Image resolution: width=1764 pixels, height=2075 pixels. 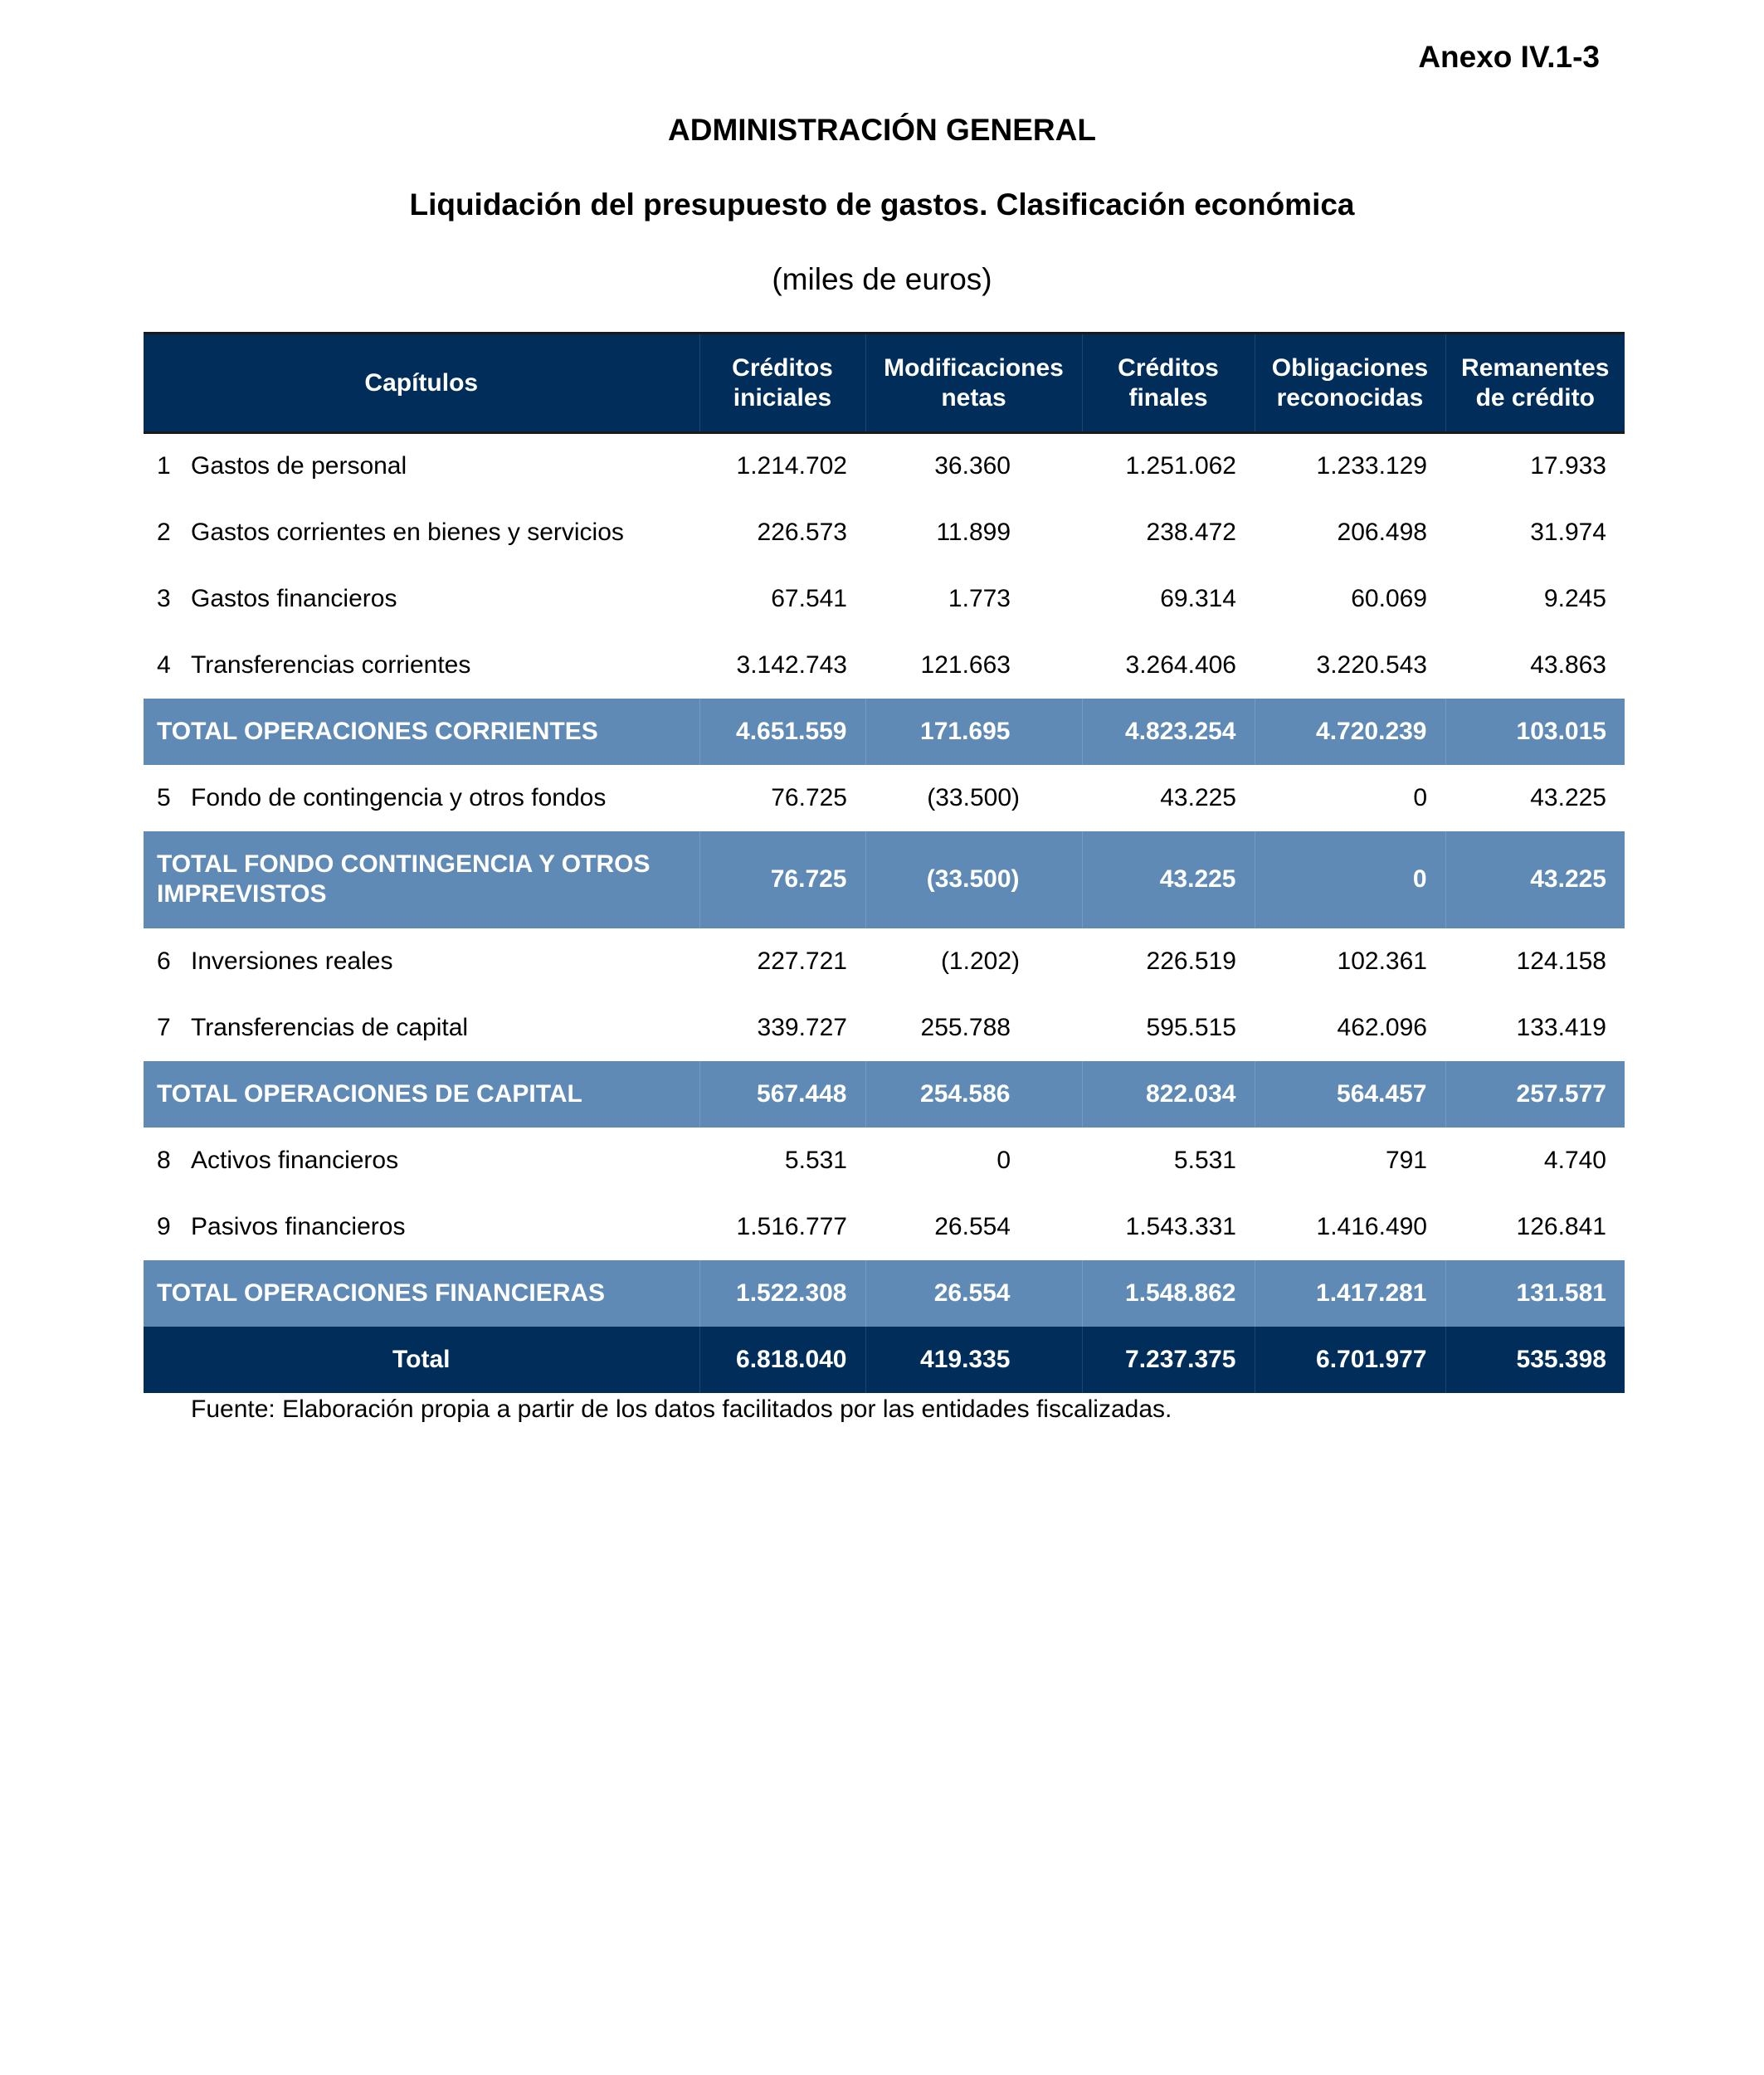 I want to click on value-cell: 226.519, so click(x=1168, y=961).